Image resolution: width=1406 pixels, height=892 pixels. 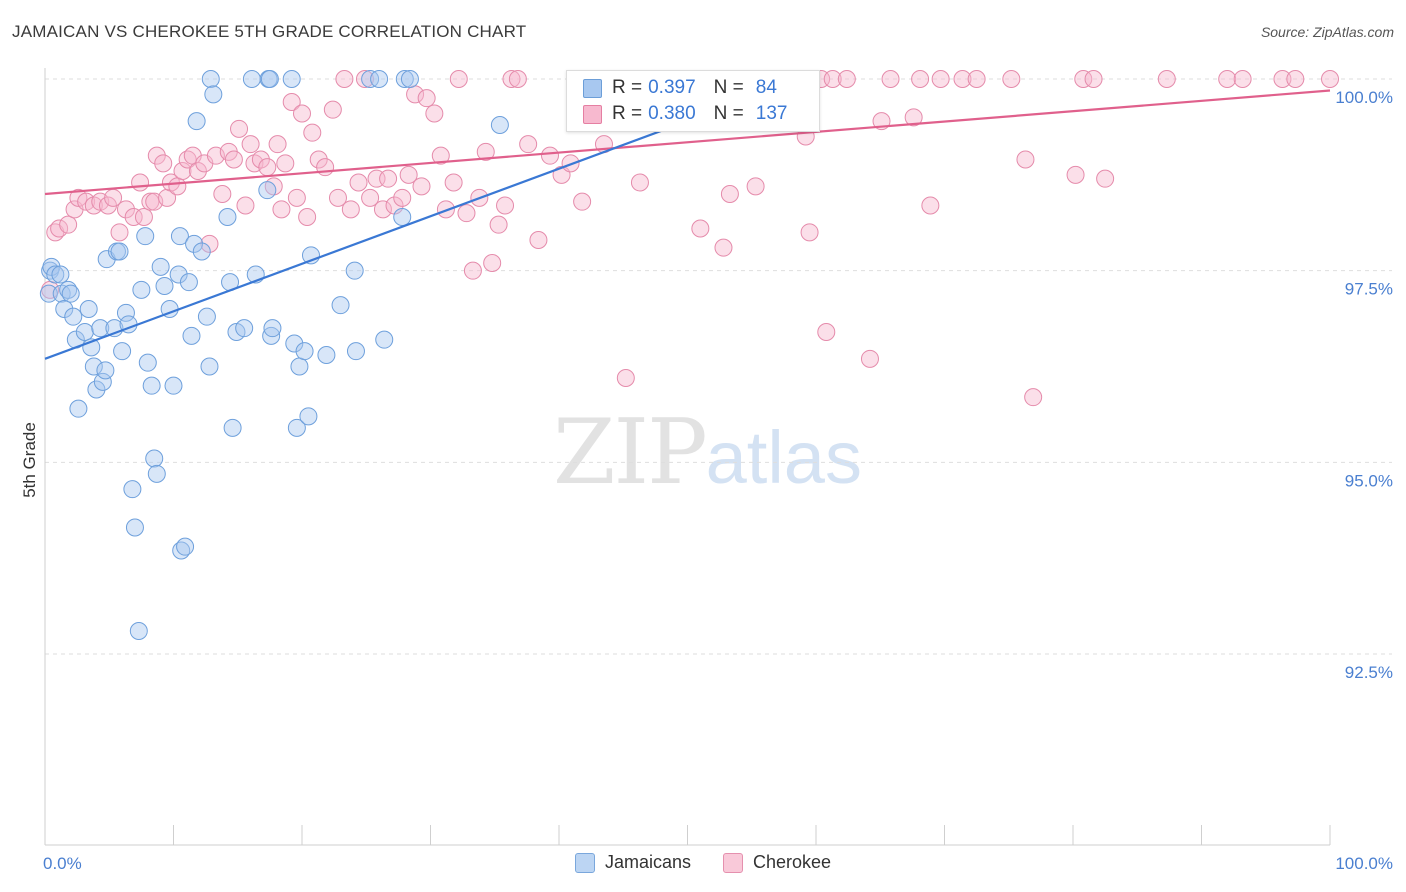 What do you see at coordinates (766, 87) in the screenshot?
I see `legend-n-value: 84` at bounding box center [766, 87].